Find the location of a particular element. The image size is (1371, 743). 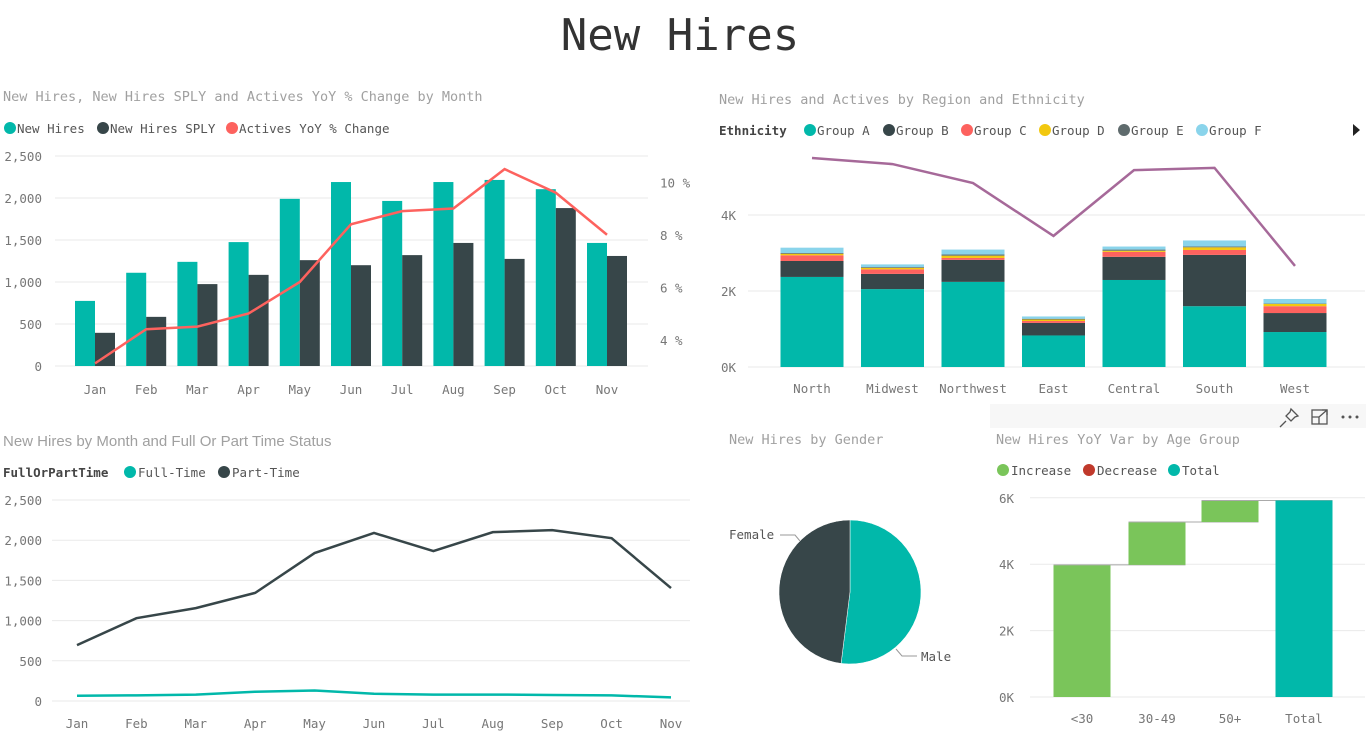

pin-icon is located at coordinates (1289, 417).